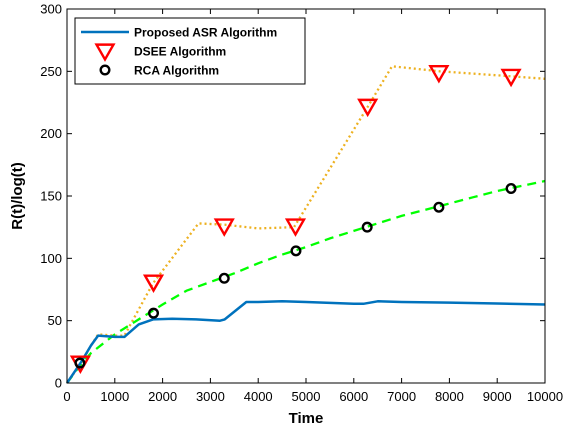  What do you see at coordinates (162, 396) in the screenshot?
I see `x-tick-label: 2000` at bounding box center [162, 396].